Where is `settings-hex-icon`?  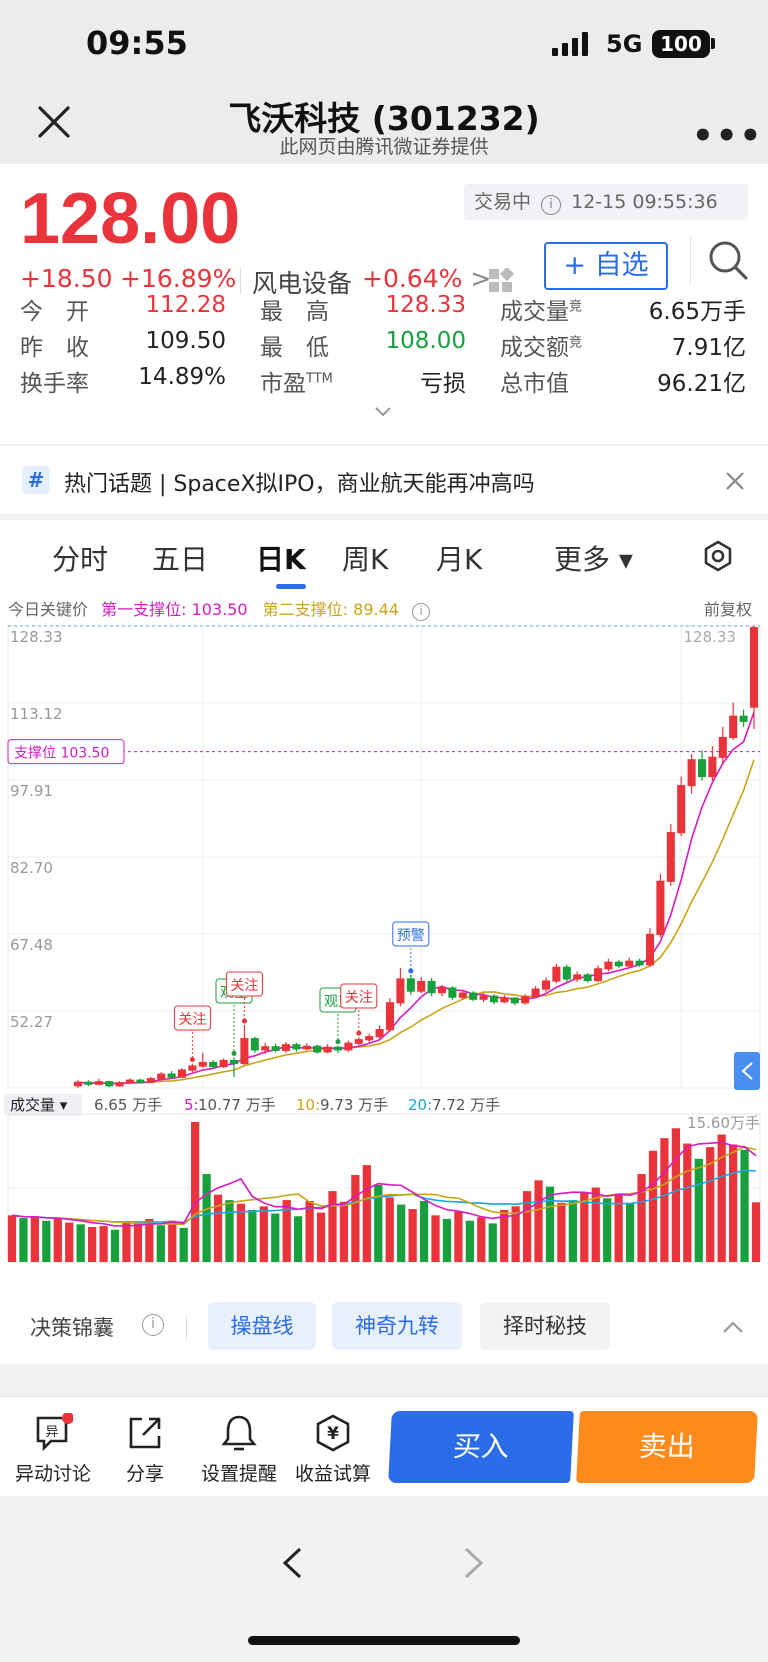
settings-hex-icon is located at coordinates (718, 556).